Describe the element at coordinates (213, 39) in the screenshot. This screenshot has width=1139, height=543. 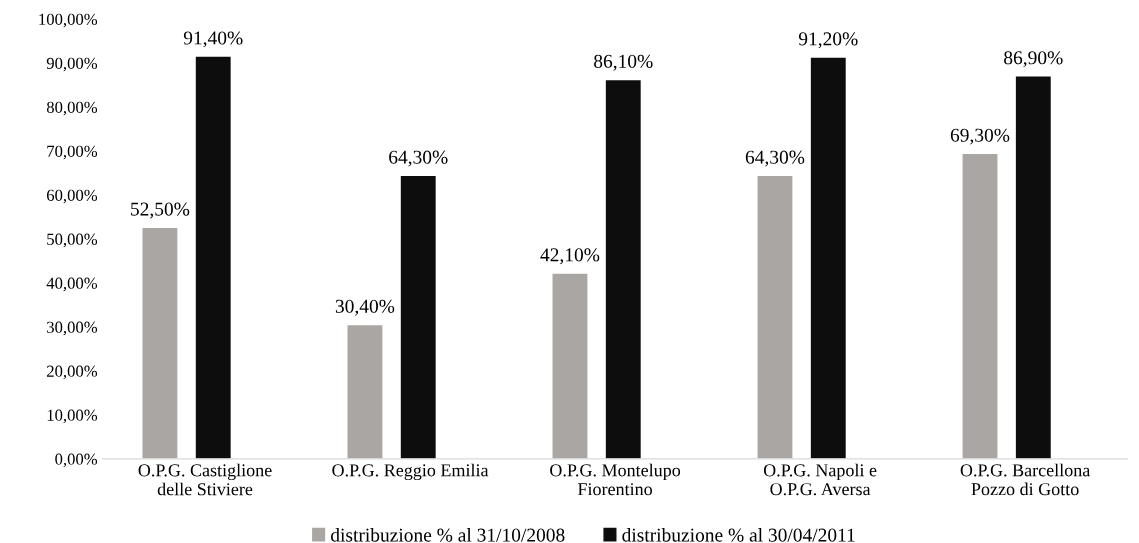
I see `data-label: 91,40%` at that location.